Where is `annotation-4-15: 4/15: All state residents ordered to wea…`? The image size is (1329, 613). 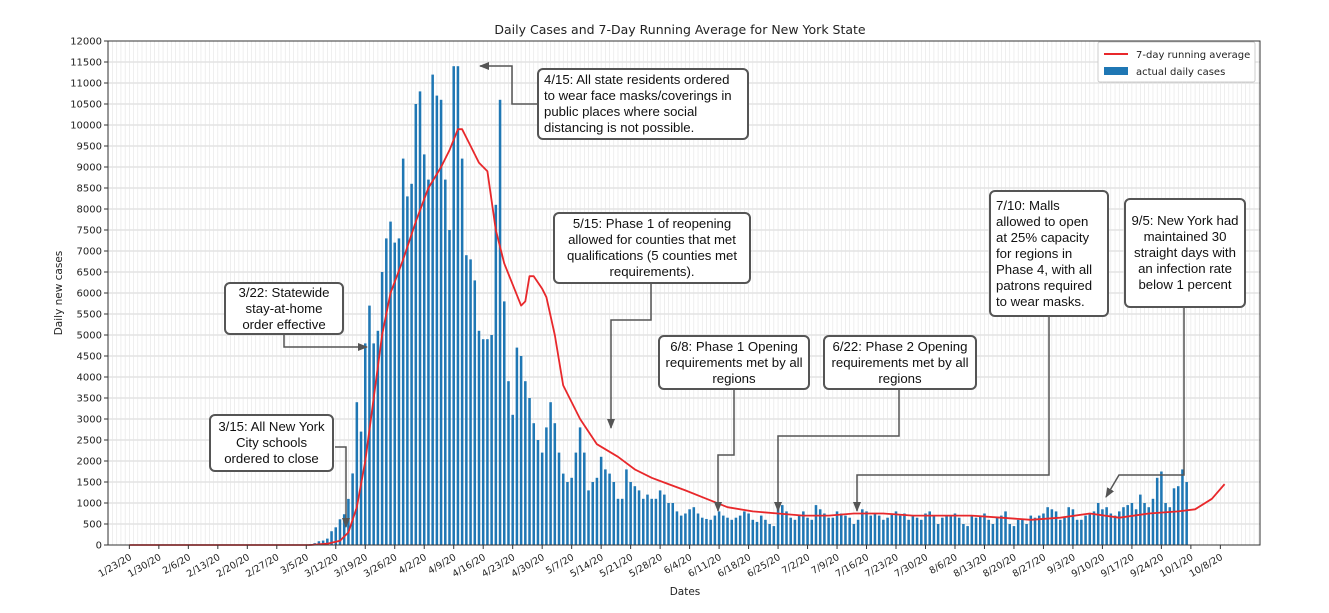
annotation-4-15: 4/15: All state residents ordered to wea… is located at coordinates (643, 104).